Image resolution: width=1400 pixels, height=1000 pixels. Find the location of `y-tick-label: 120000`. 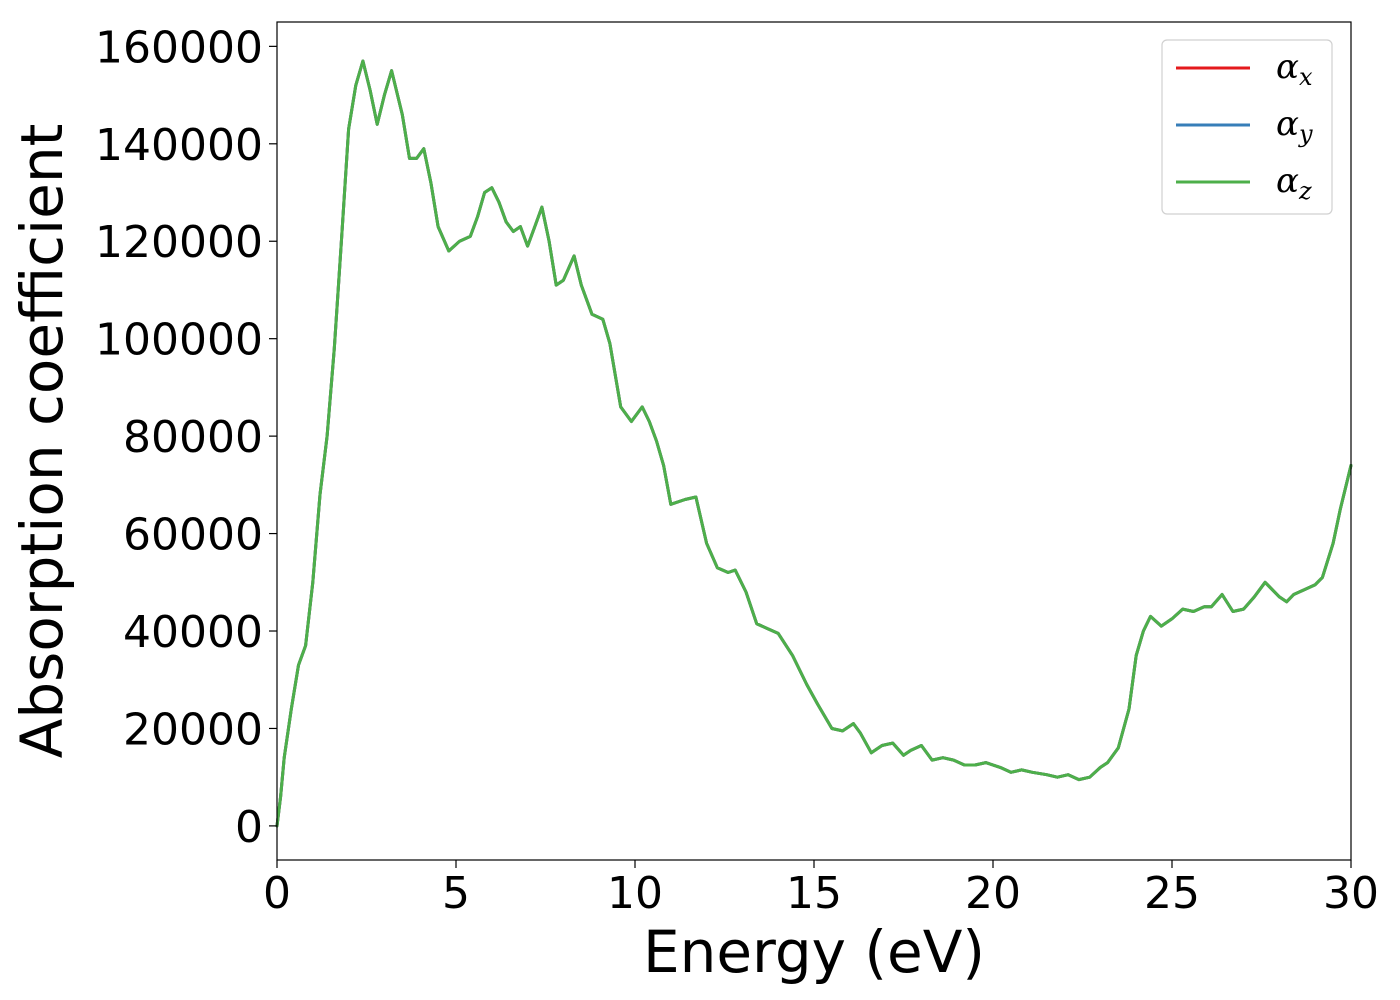

y-tick-label: 120000 is located at coordinates (179, 242).